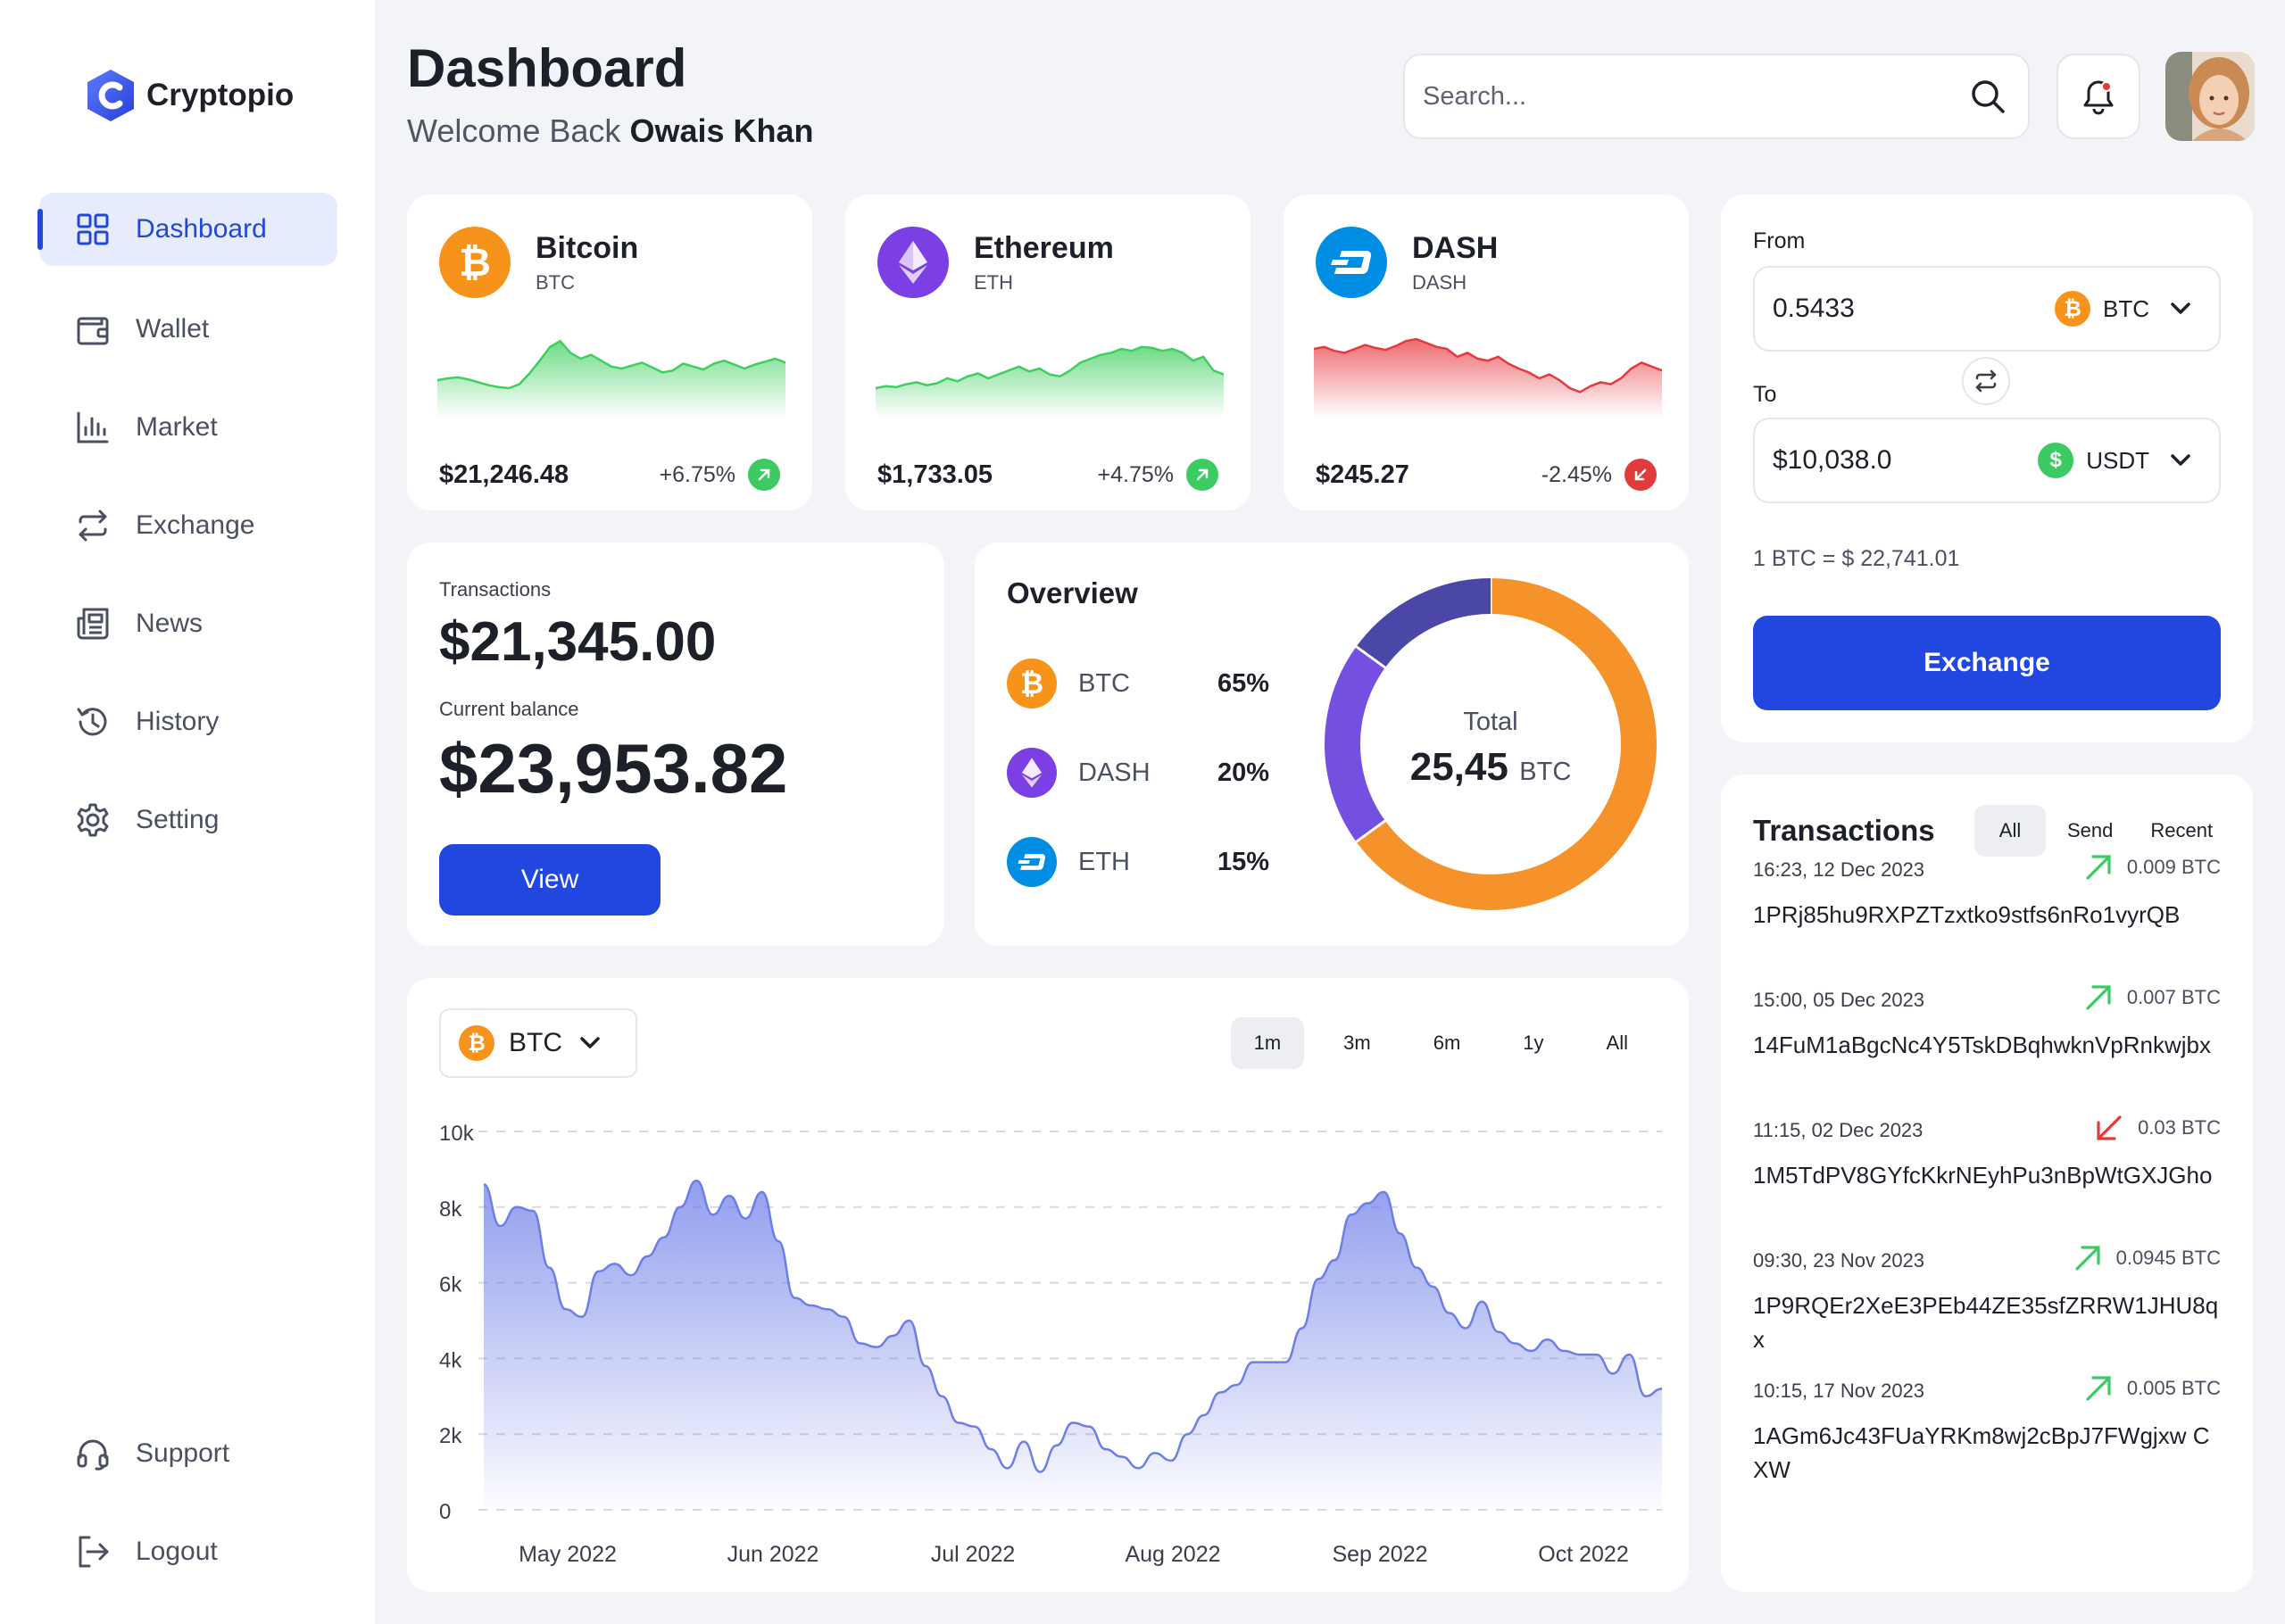 The image size is (2285, 1624). What do you see at coordinates (450, 1360) in the screenshot?
I see `y-tick-label: 4k` at bounding box center [450, 1360].